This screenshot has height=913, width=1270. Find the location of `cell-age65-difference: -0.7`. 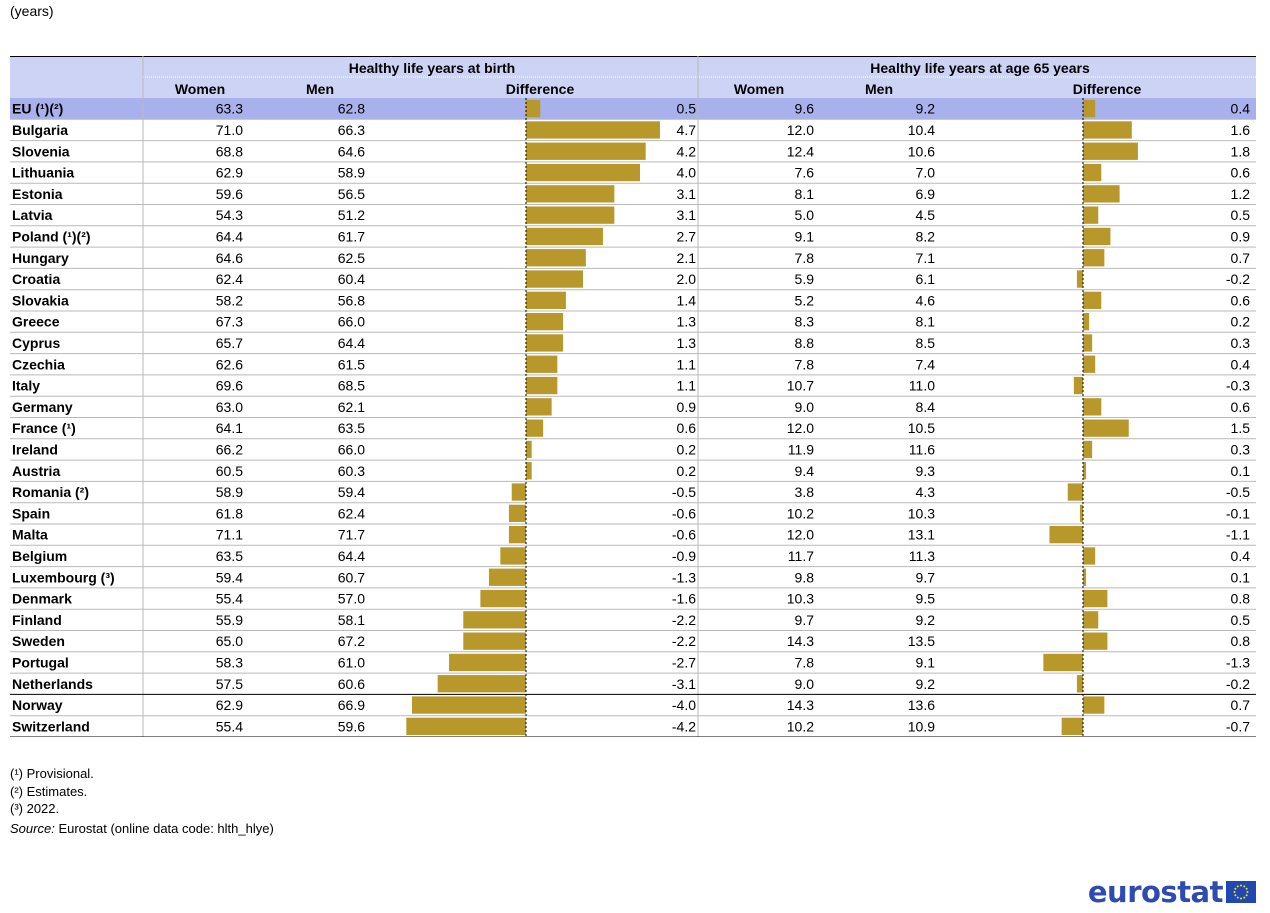

cell-age65-difference: -0.7 is located at coordinates (1238, 726).